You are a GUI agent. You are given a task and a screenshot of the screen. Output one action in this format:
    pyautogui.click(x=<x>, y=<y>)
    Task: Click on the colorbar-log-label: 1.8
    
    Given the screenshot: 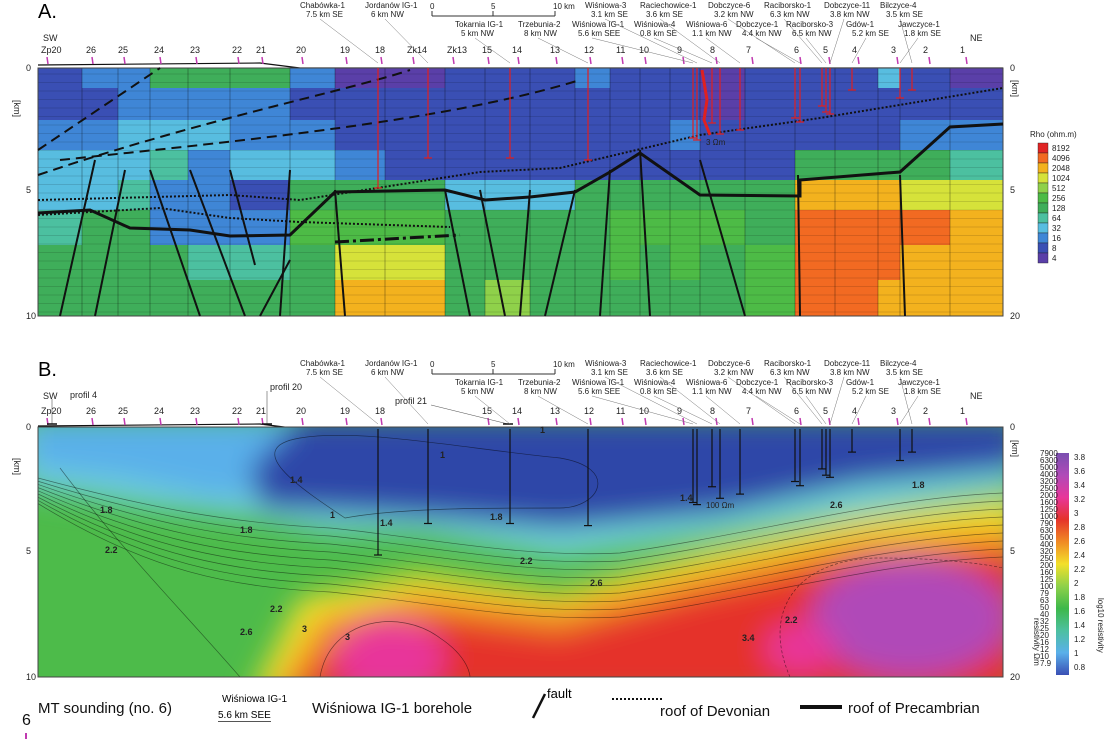 What is the action you would take?
    pyautogui.click(x=1080, y=597)
    